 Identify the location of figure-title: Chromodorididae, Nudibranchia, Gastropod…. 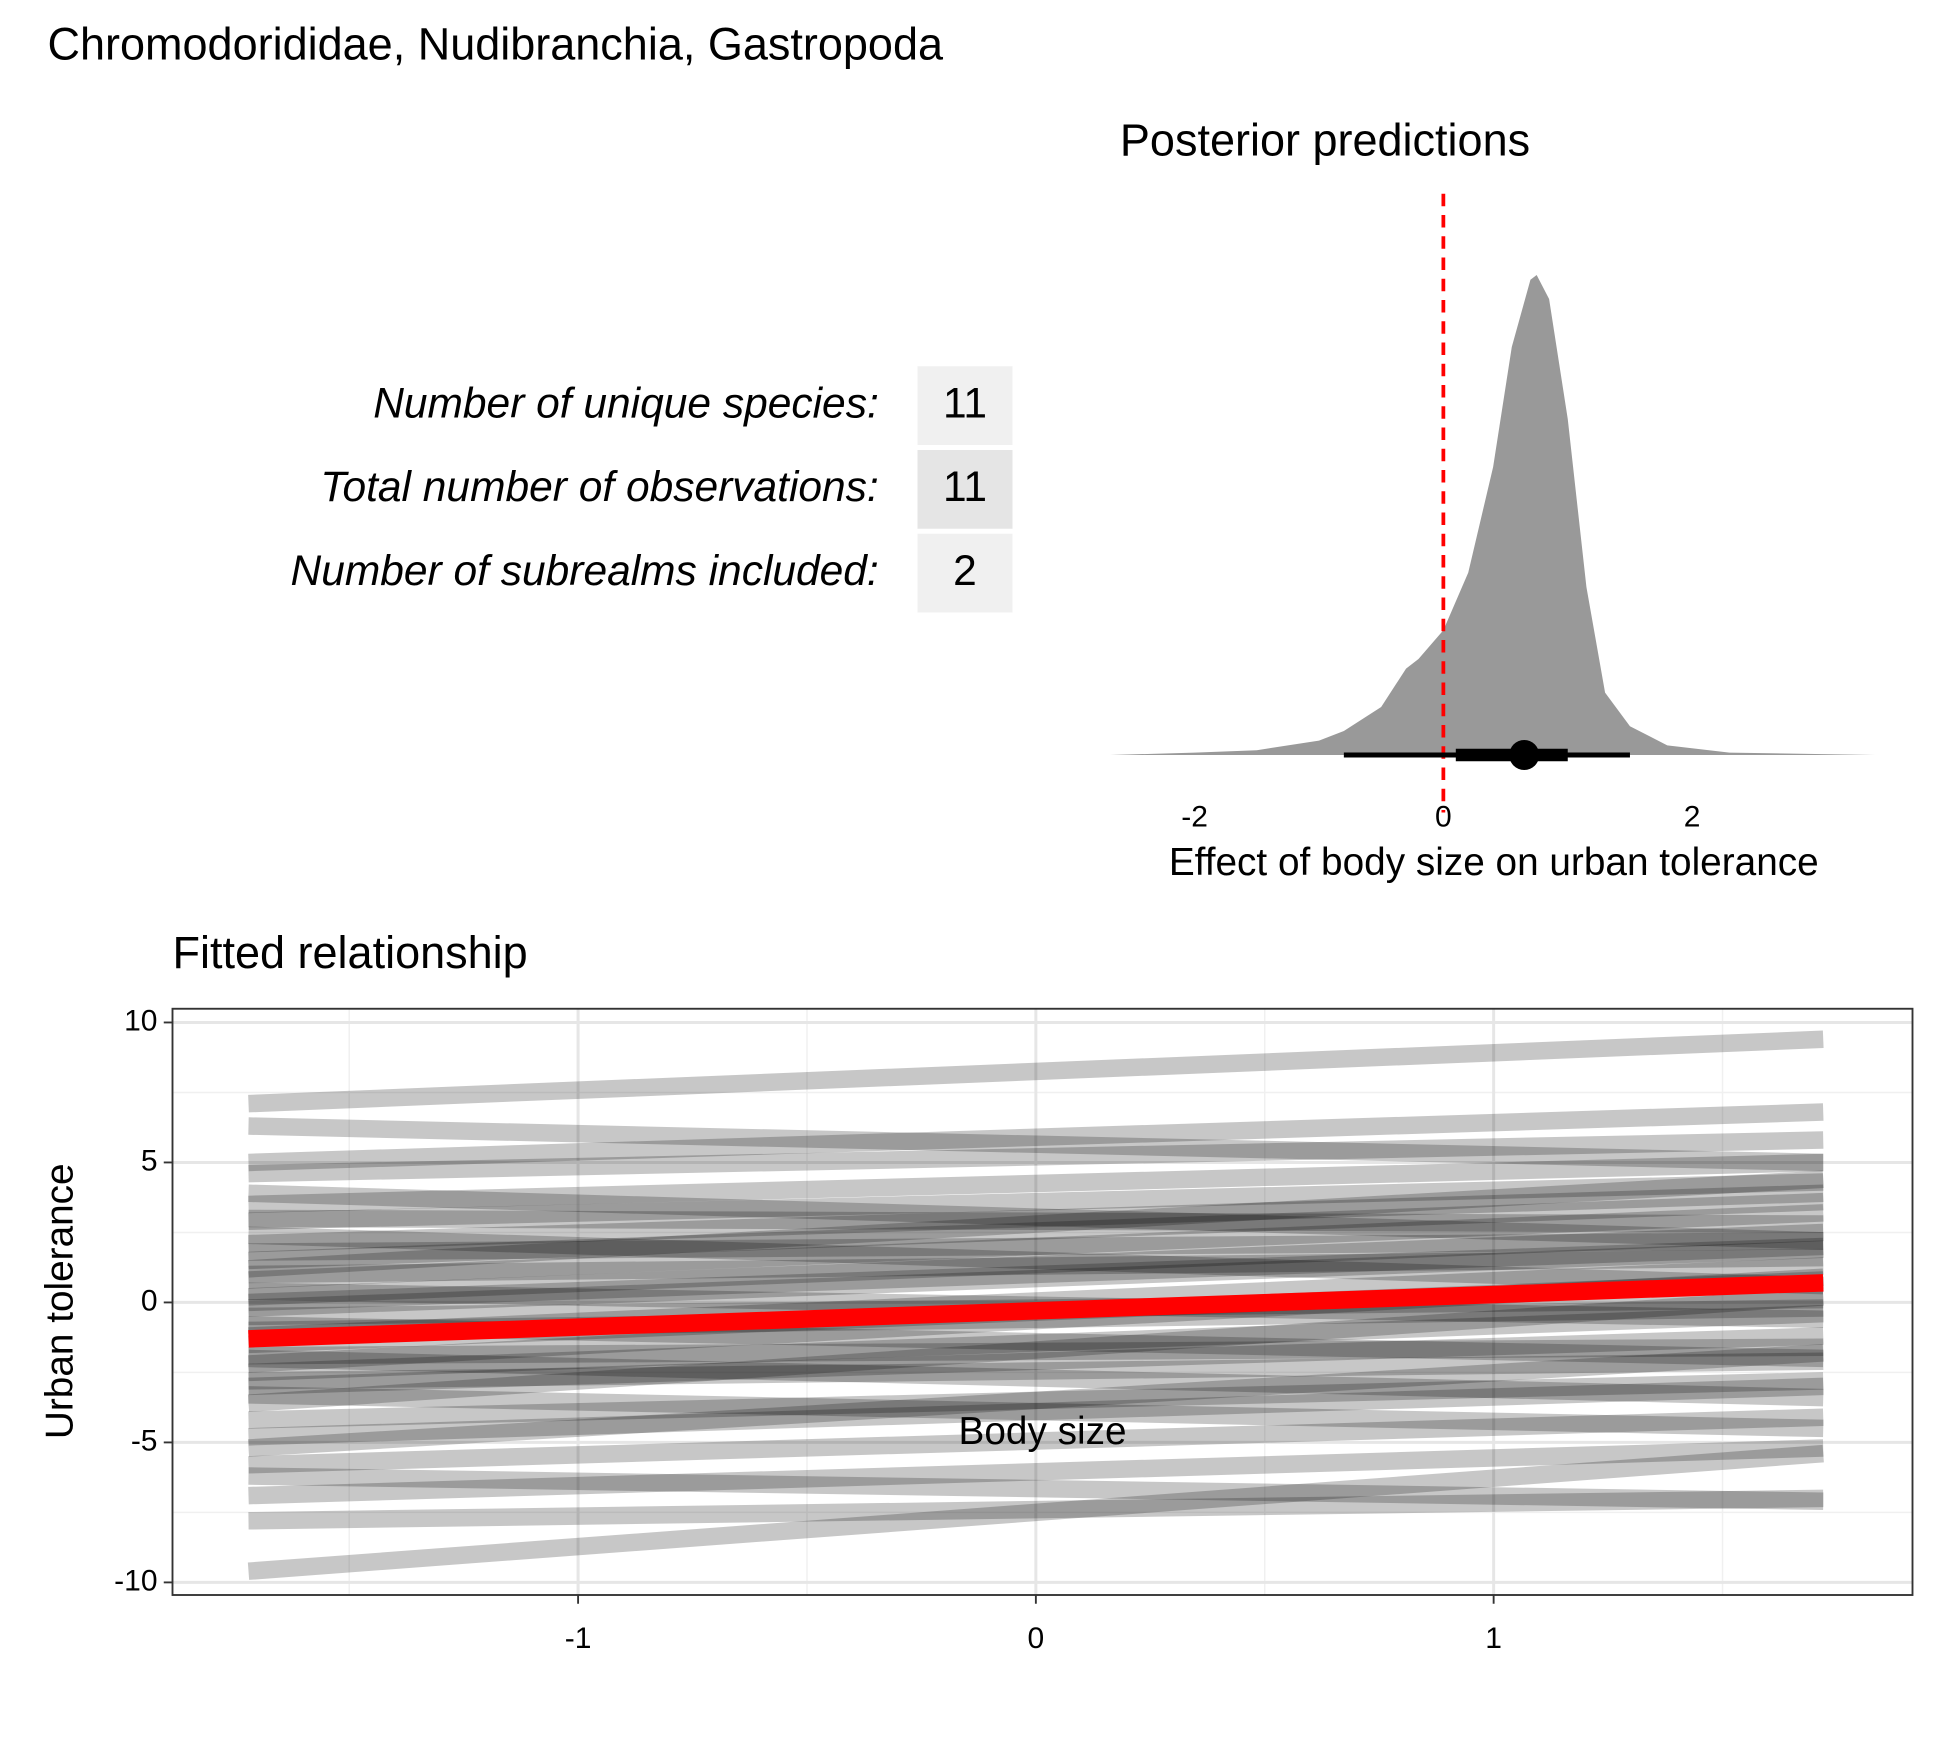
(496, 43).